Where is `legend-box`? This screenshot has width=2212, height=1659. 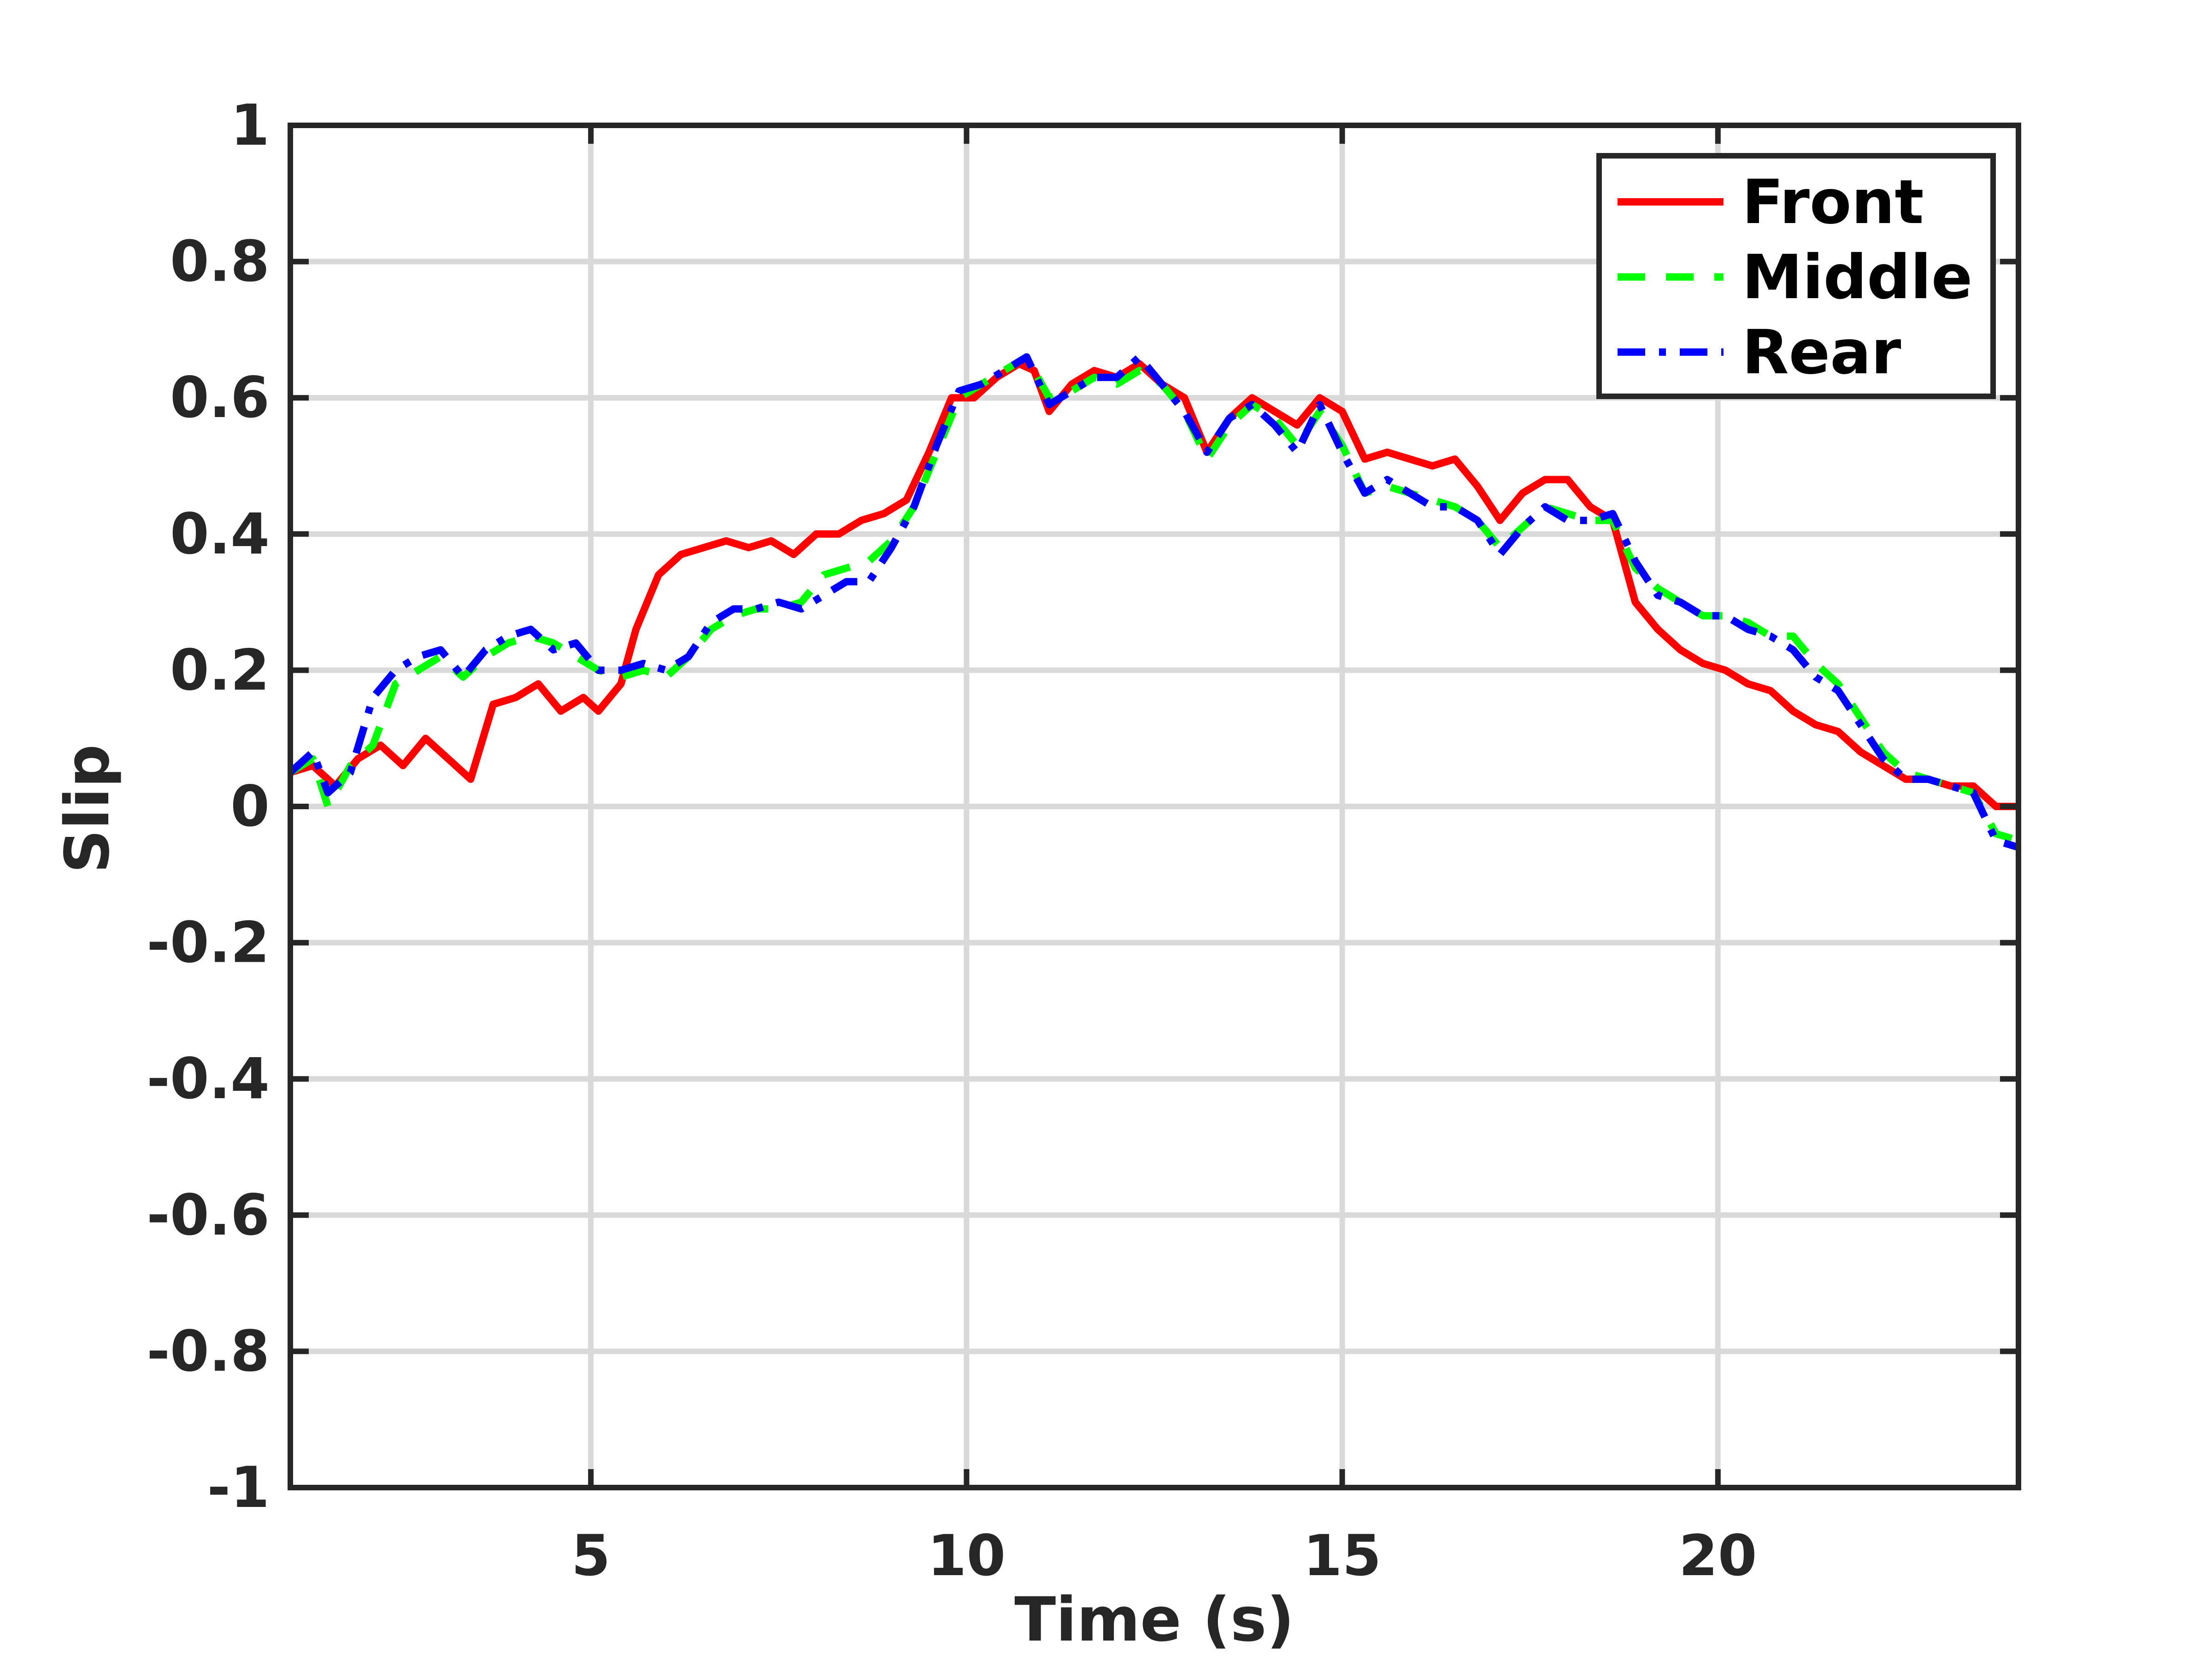
legend-box is located at coordinates (1796, 276).